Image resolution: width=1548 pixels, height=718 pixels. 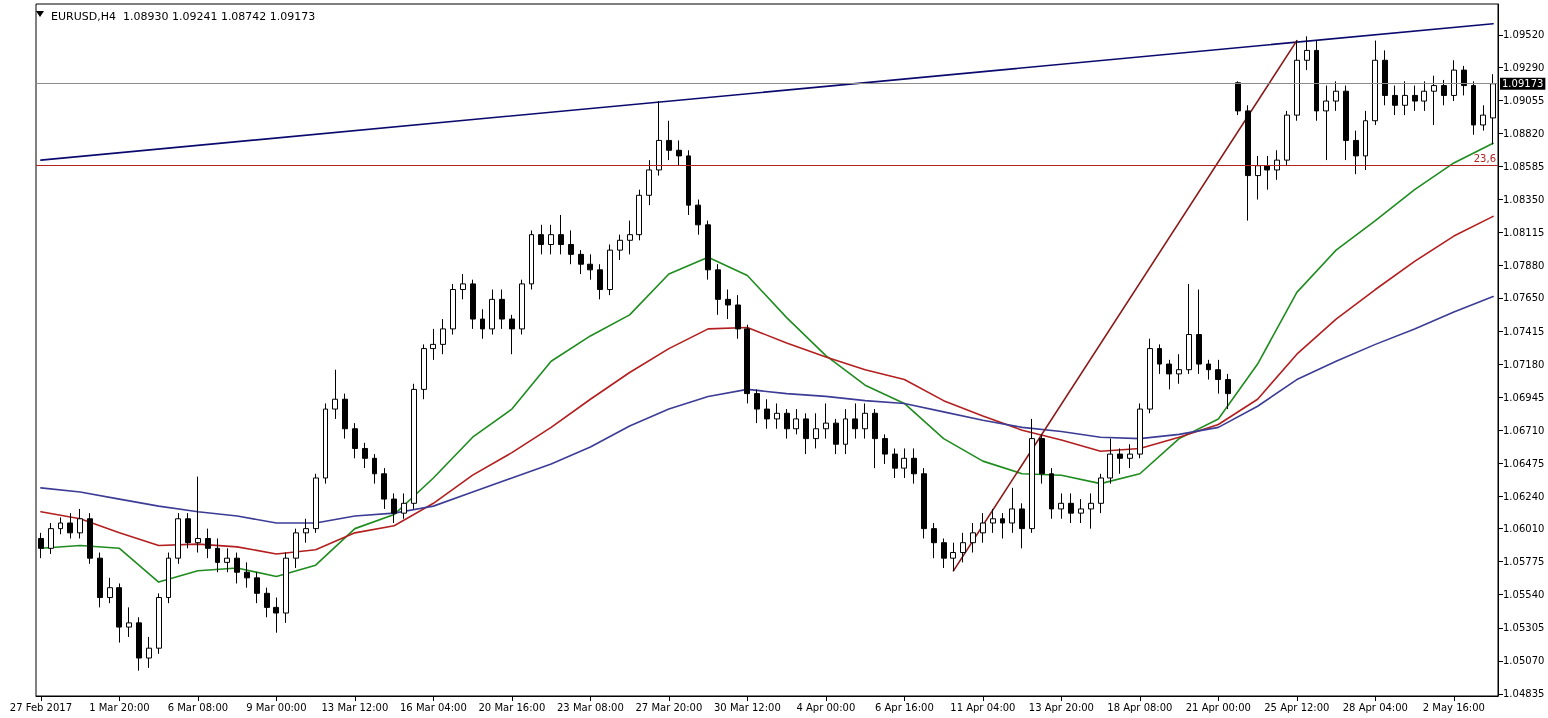 What do you see at coordinates (1061, 707) in the screenshot?
I see `x-tick-label: 13 Apr 20:00` at bounding box center [1061, 707].